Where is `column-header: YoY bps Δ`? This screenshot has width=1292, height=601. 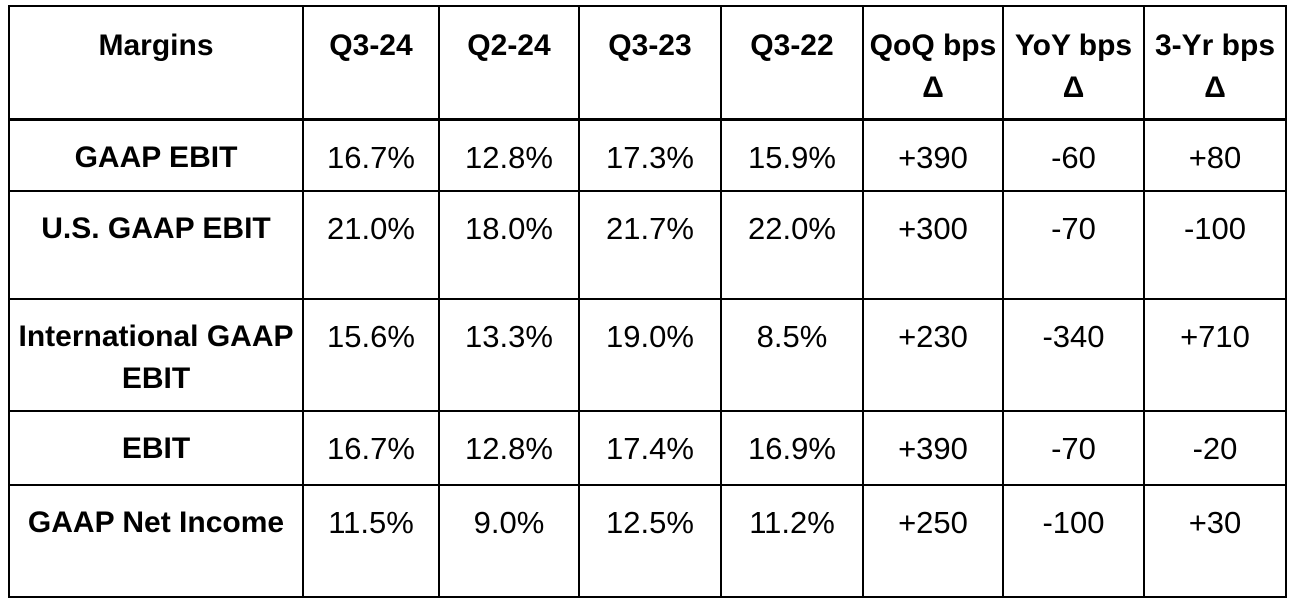
column-header: YoY bps Δ is located at coordinates (1073, 63).